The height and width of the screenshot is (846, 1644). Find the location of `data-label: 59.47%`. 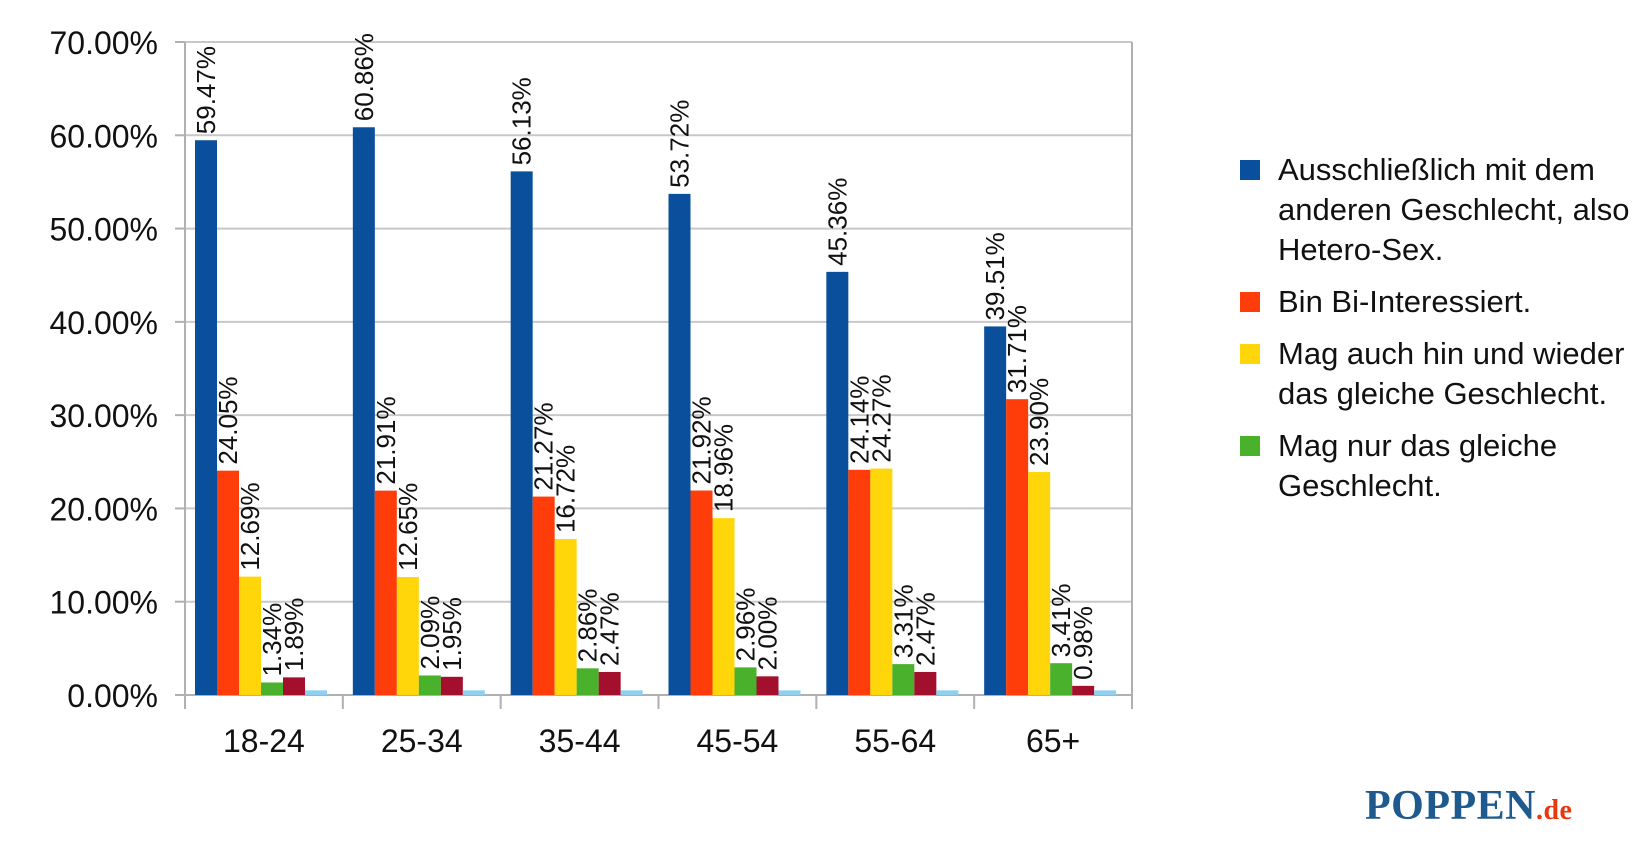

data-label: 59.47% is located at coordinates (206, 90).